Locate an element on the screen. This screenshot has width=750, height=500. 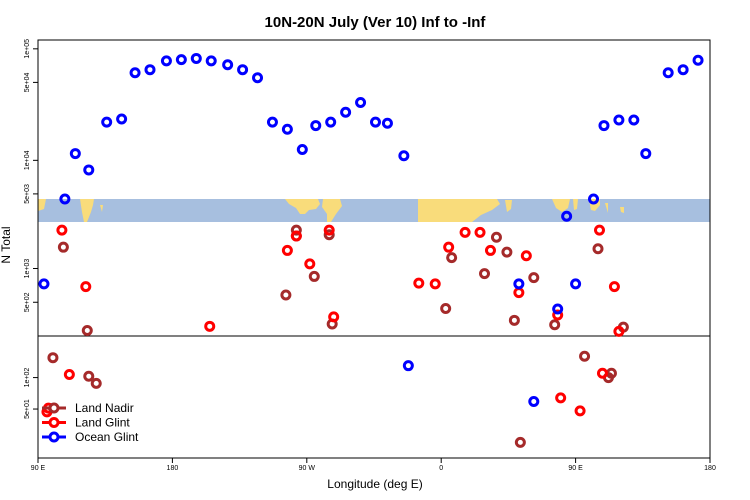
y-tick-label: 5e+03 is located at coordinates (27, 194).